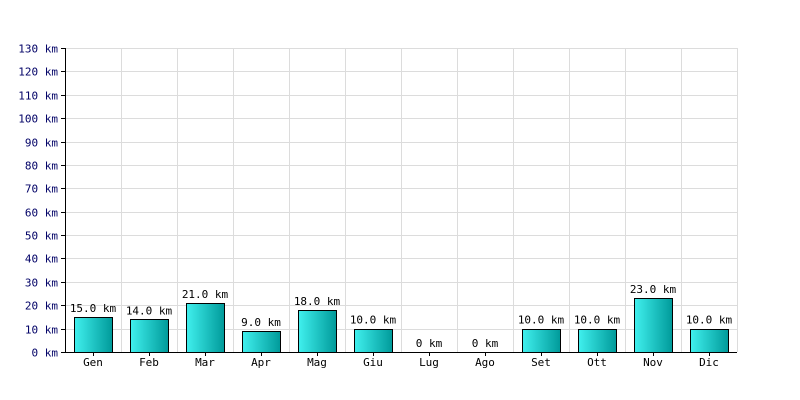 The width and height of the screenshot is (800, 400). What do you see at coordinates (709, 362) in the screenshot?
I see `x-tick-label: Dic` at bounding box center [709, 362].